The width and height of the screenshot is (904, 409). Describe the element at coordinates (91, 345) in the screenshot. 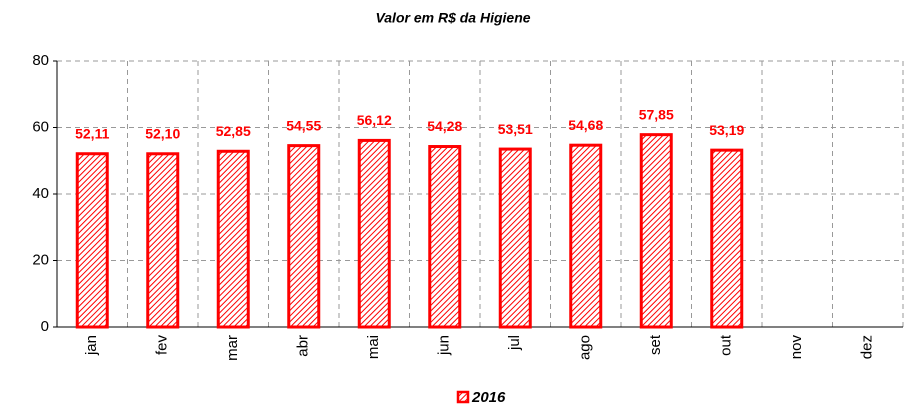

I see `x-tick-label: jan` at that location.